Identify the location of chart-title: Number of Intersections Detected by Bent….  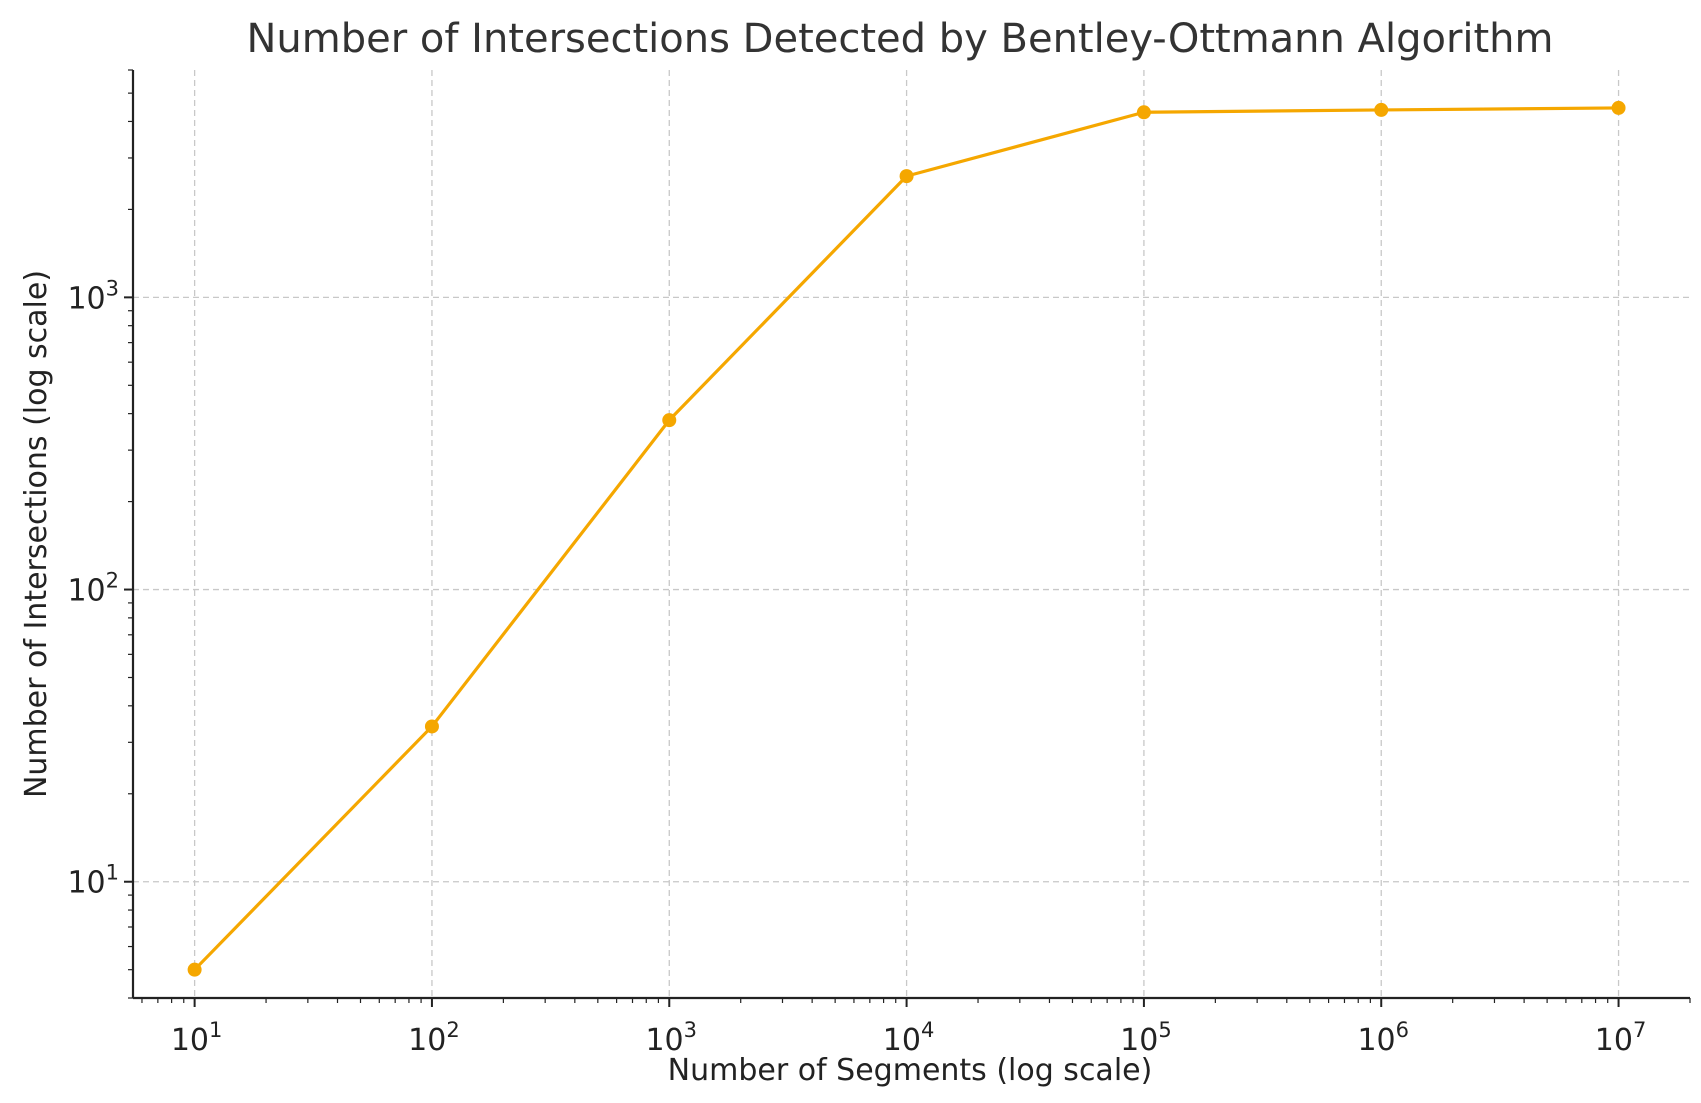
(899, 39).